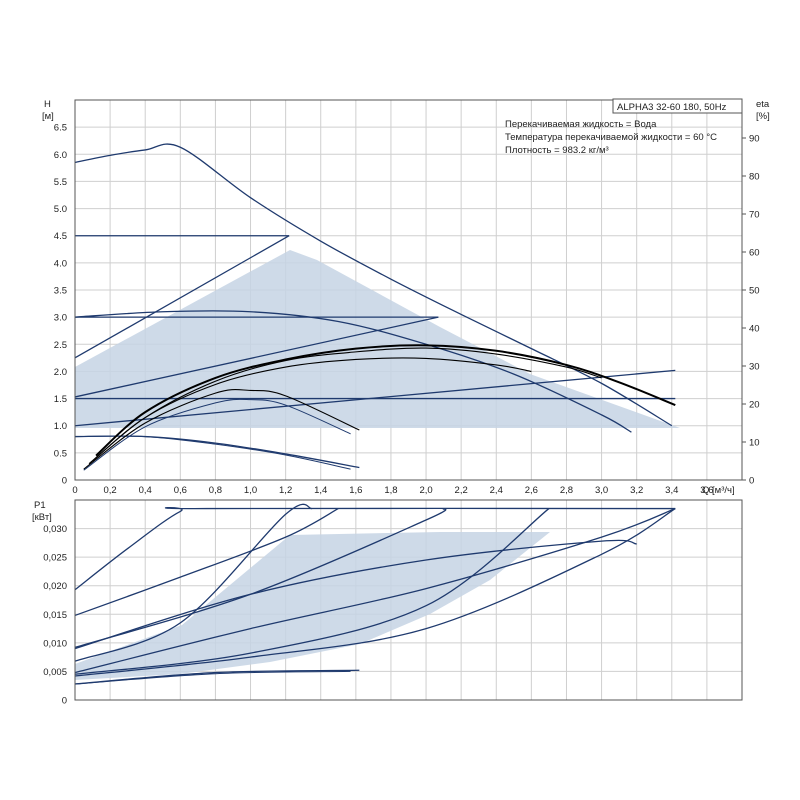  I want to click on eta-axis-ticks: 0 10 20 30 40 50 60 70 80 90, so click(751, 310).